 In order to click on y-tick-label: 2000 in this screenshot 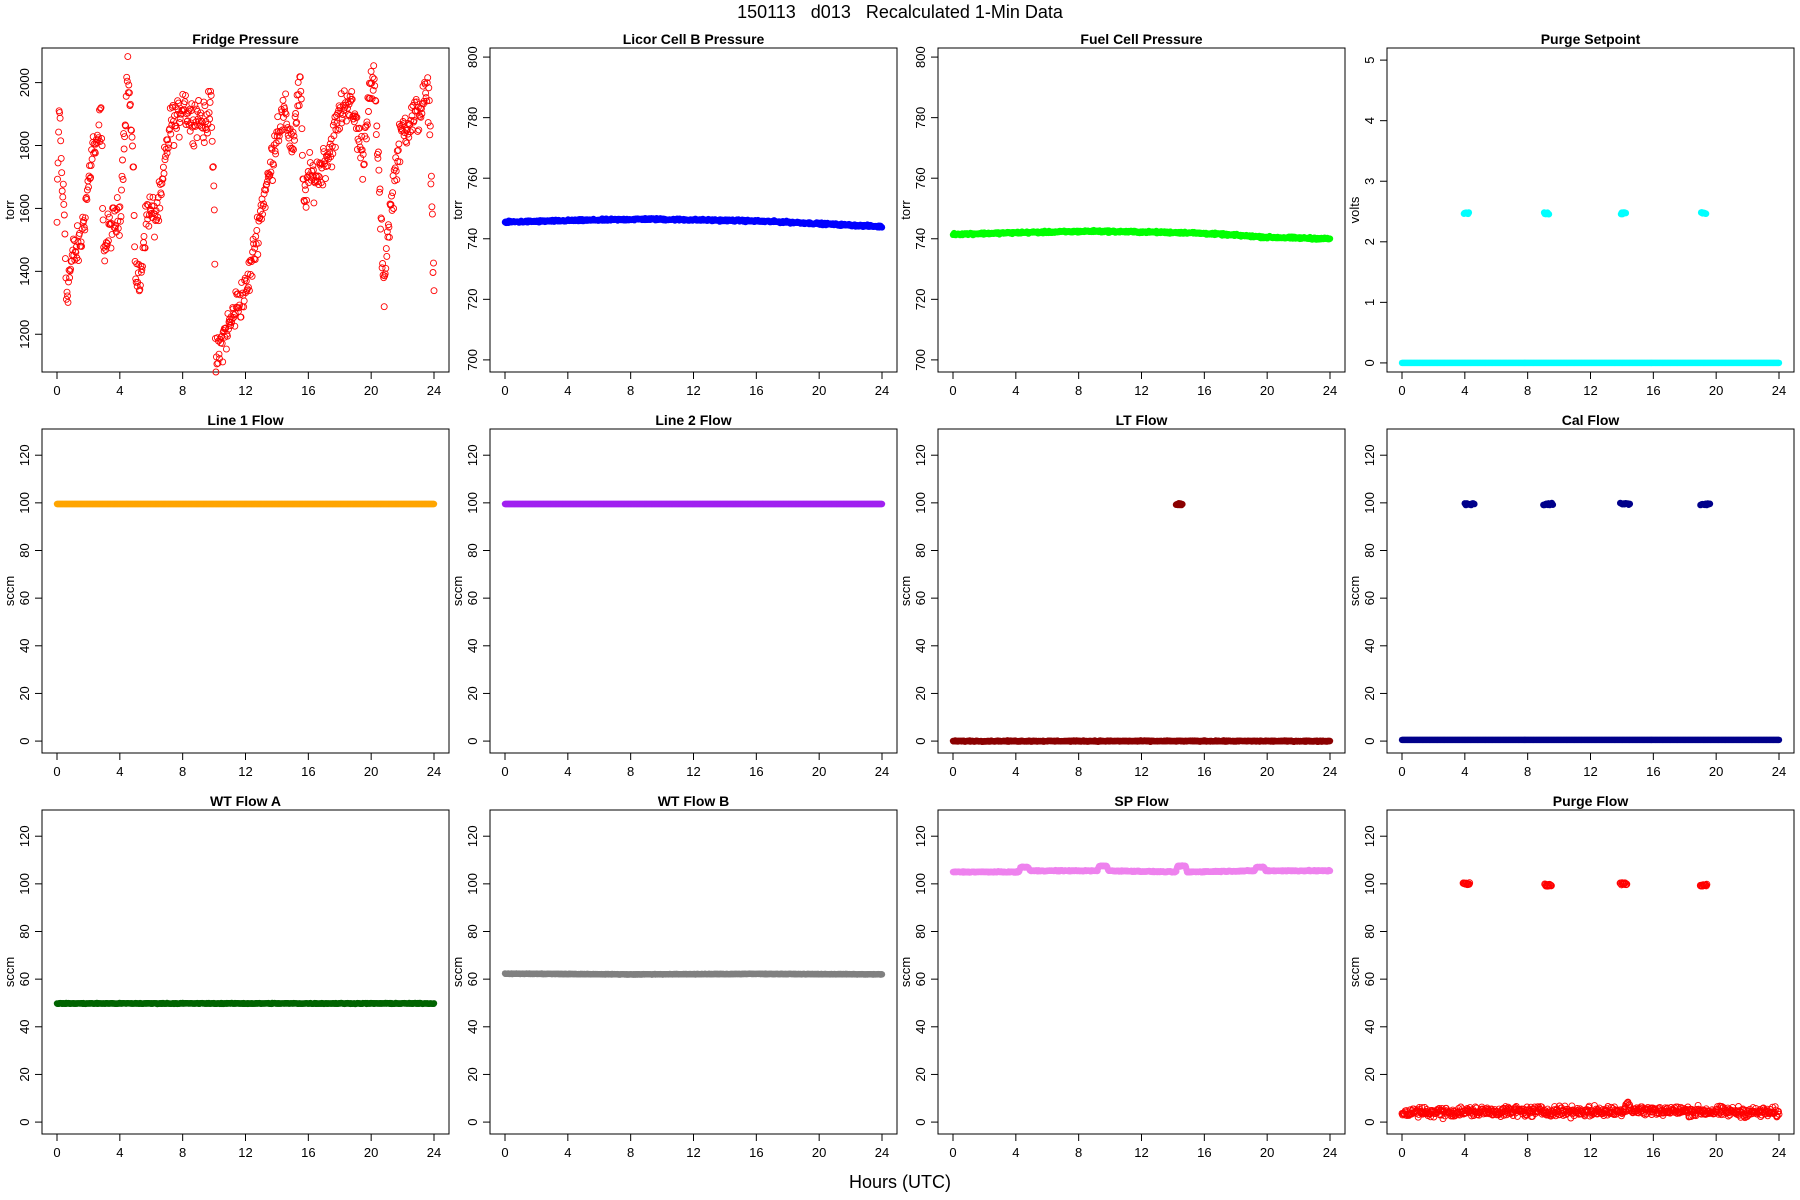, I will do `click(24, 82)`.